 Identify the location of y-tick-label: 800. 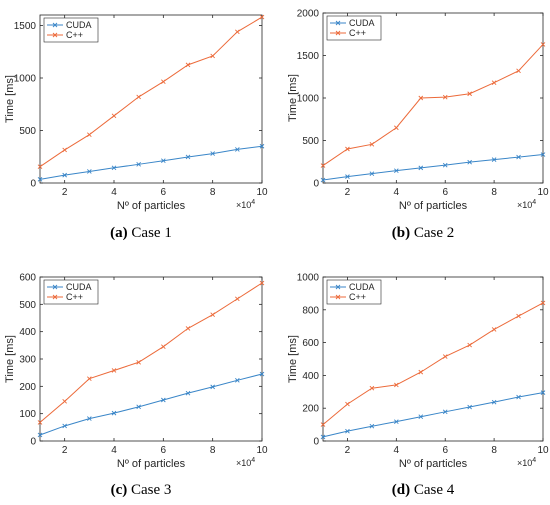
(310, 310).